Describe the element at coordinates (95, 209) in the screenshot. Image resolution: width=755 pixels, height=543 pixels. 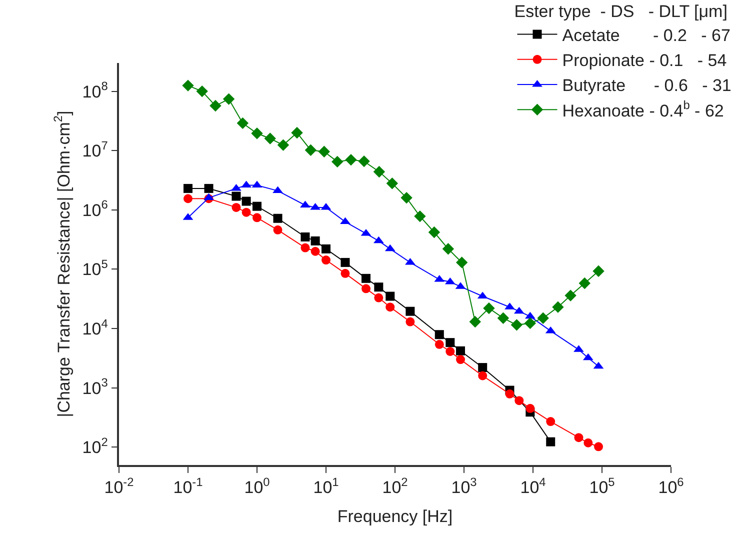
I see `y-tick-label: 10$^{6}$` at that location.